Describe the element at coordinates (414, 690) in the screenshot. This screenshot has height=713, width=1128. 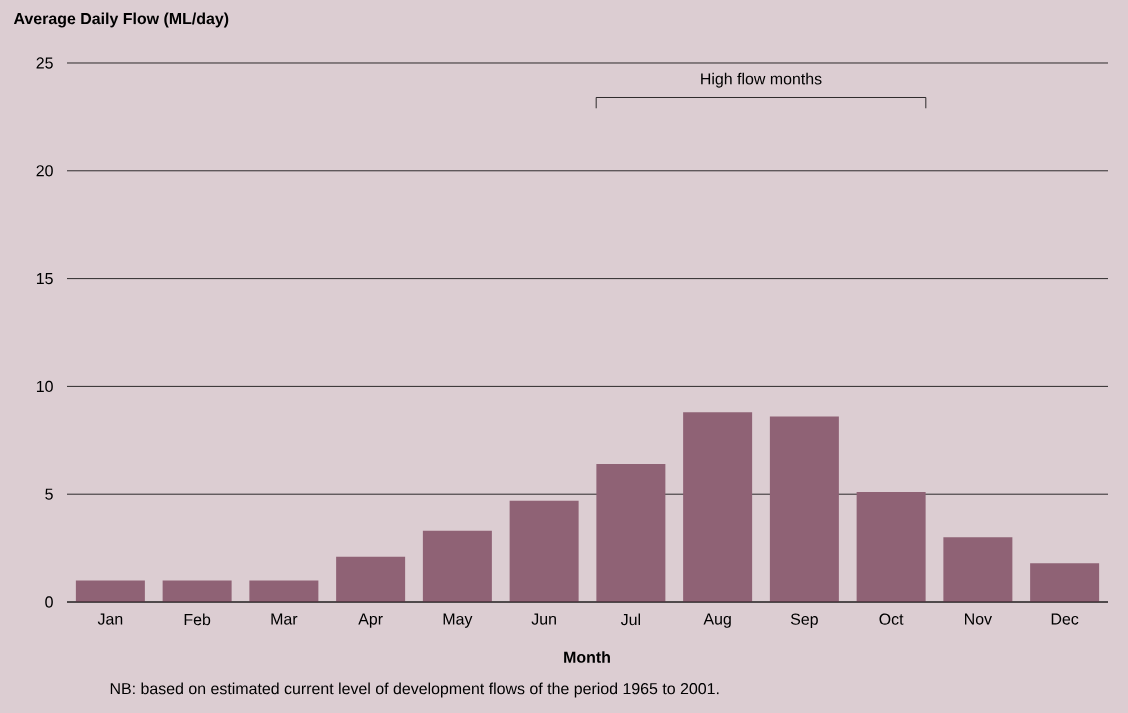
I see `text: NB: based on estimated current level of development flows of the period 1965 to 2001.` at that location.